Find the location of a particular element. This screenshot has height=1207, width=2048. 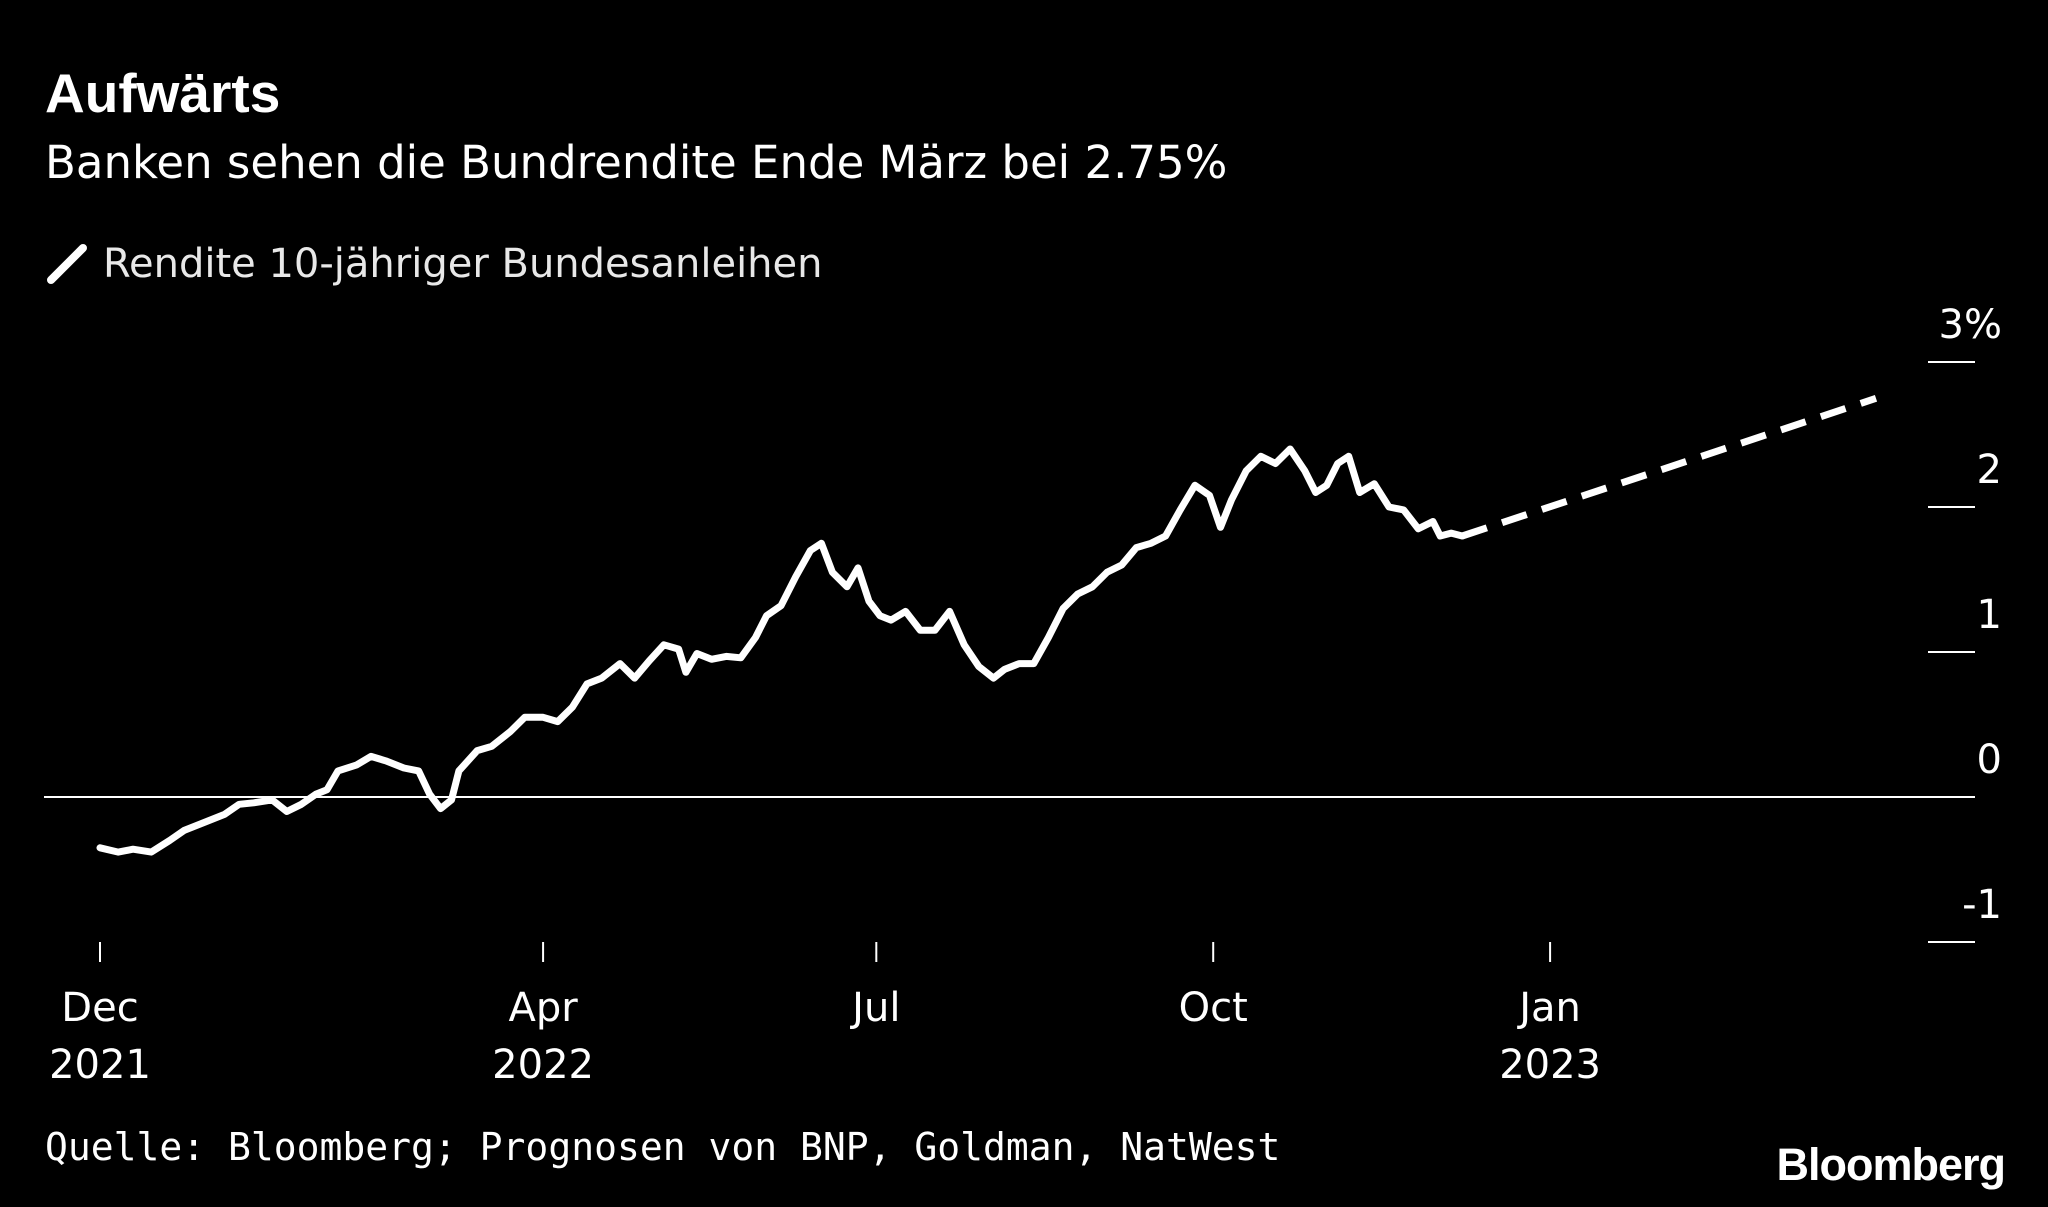

x-tick-label-year: 2022 is located at coordinates (543, 1065).